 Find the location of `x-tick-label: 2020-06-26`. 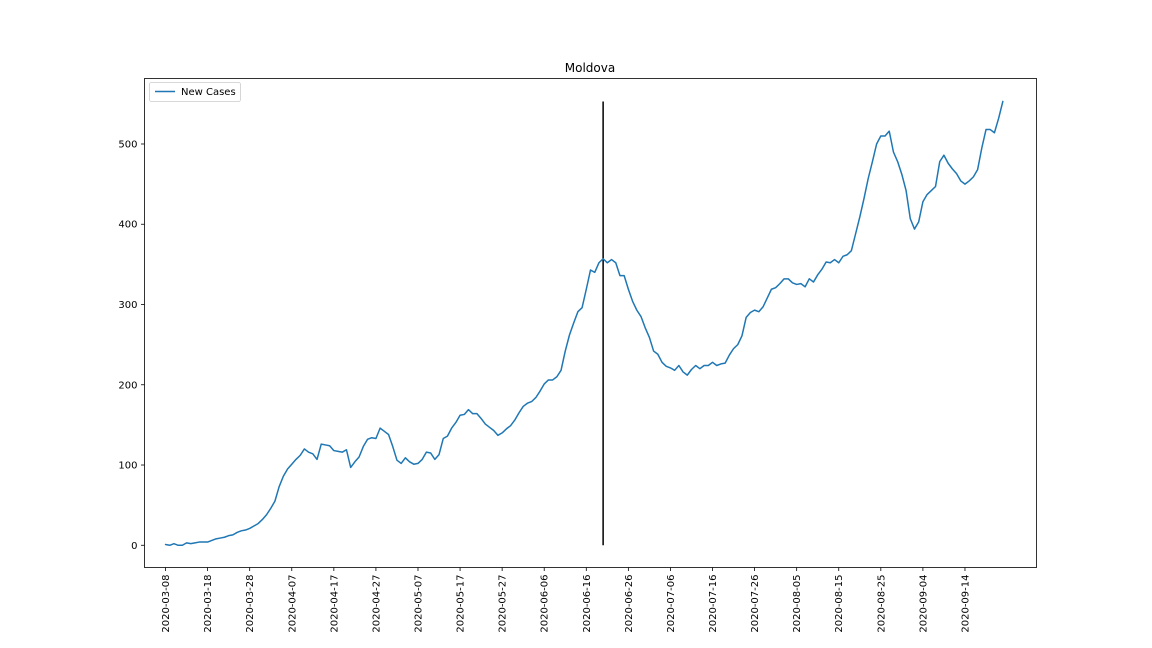

x-tick-label: 2020-06-26 is located at coordinates (629, 604).